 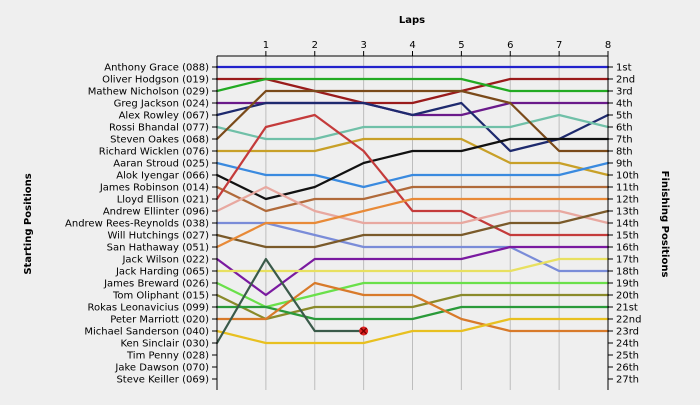 What do you see at coordinates (559, 45) in the screenshot?
I see `x-tick-label: 7` at bounding box center [559, 45].